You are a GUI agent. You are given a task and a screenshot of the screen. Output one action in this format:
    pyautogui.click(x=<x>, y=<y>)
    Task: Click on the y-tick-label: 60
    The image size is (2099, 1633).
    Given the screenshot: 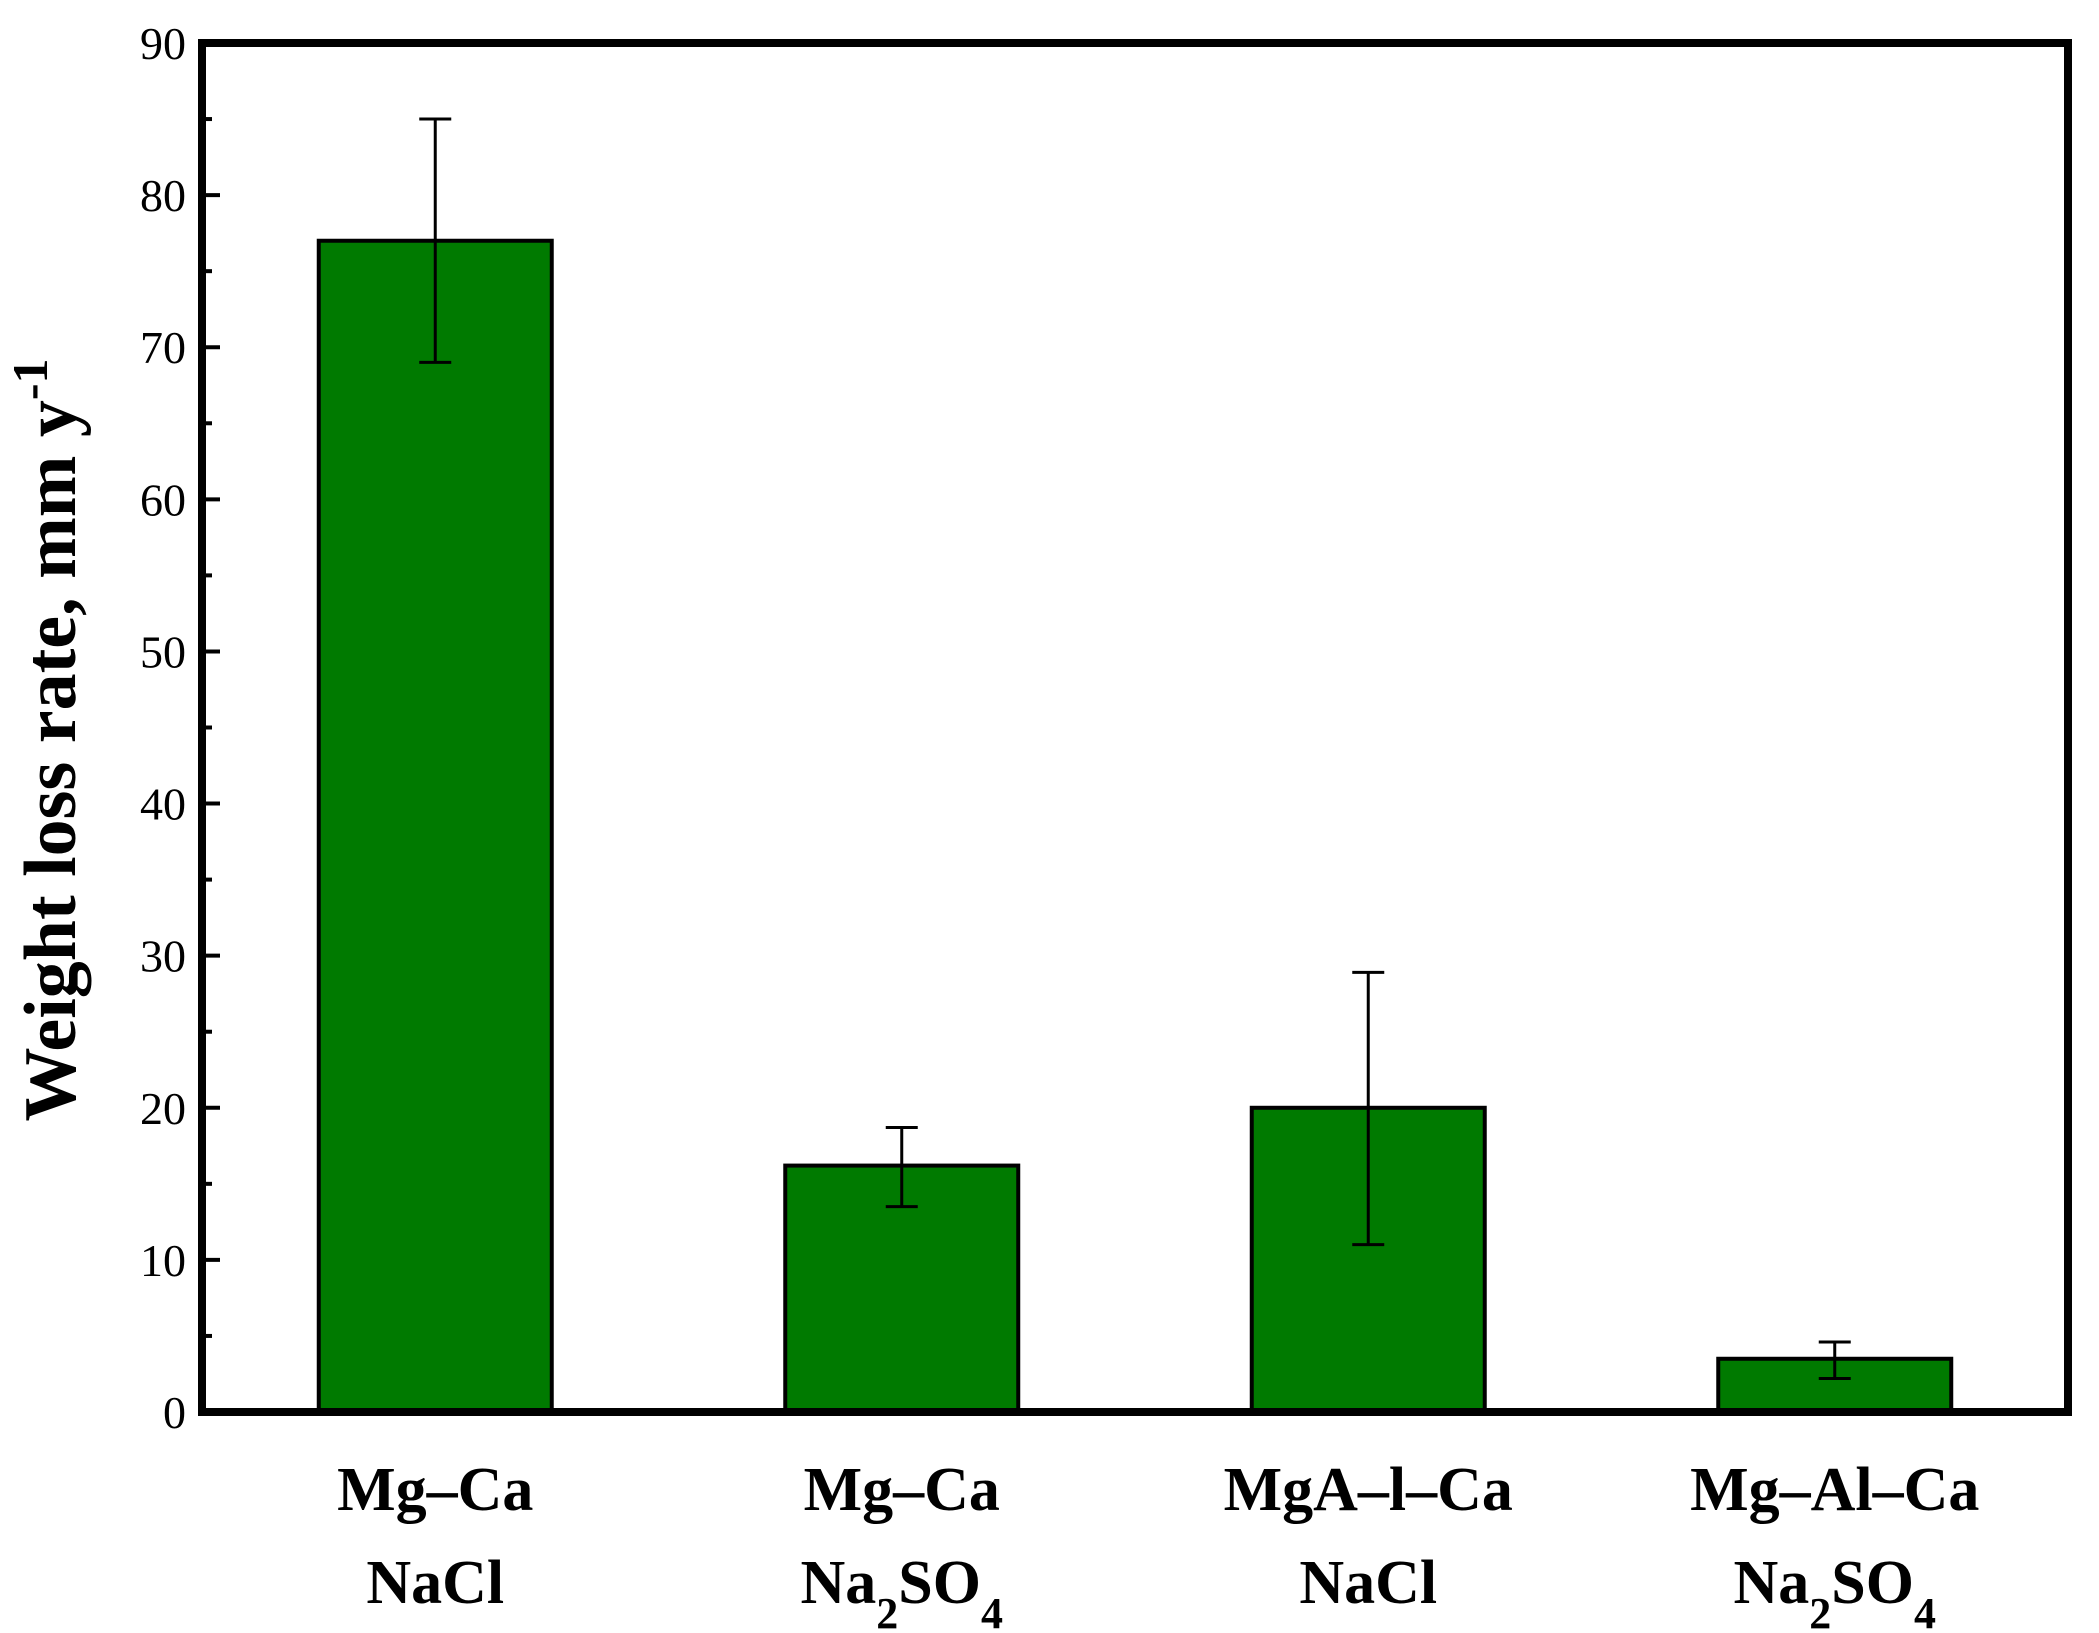 What is the action you would take?
    pyautogui.click(x=163, y=499)
    